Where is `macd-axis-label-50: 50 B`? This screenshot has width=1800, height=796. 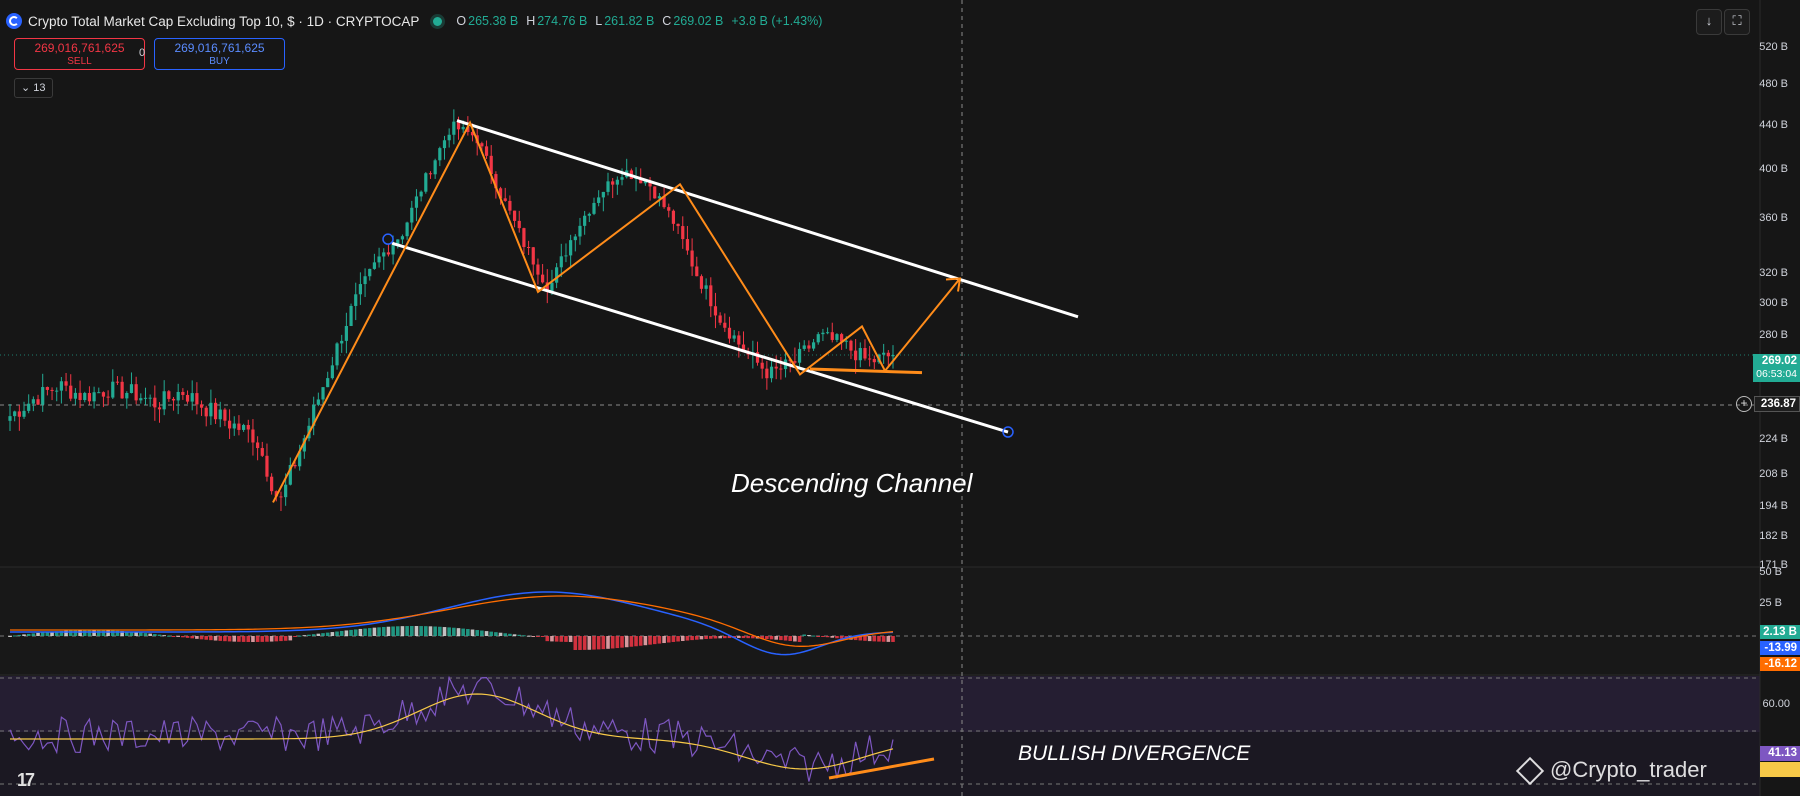 macd-axis-label-50: 50 B is located at coordinates (1770, 572).